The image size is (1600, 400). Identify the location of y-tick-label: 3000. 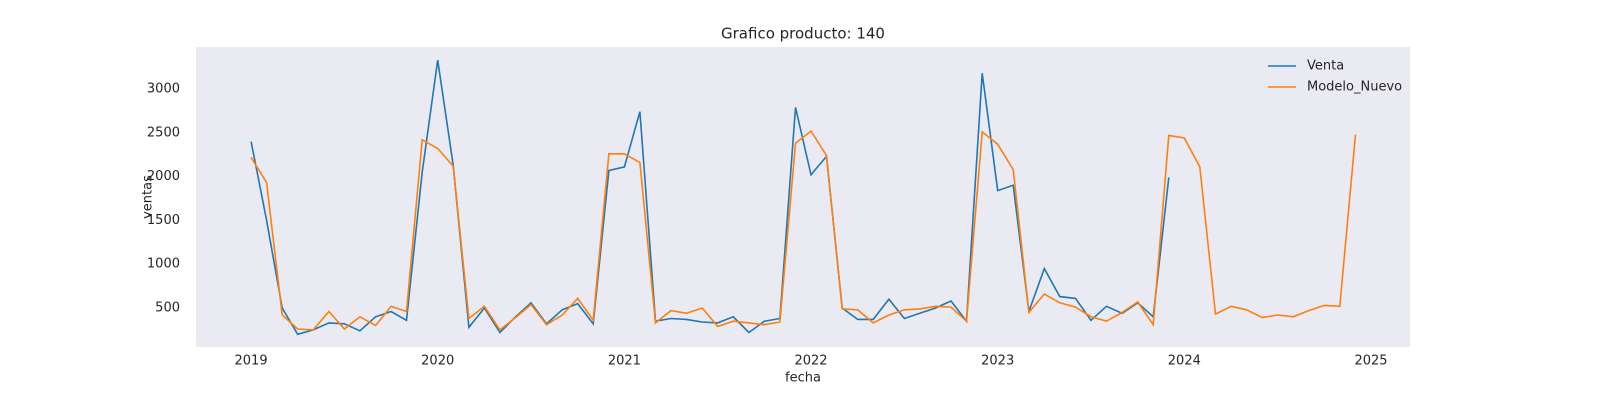
(163, 88).